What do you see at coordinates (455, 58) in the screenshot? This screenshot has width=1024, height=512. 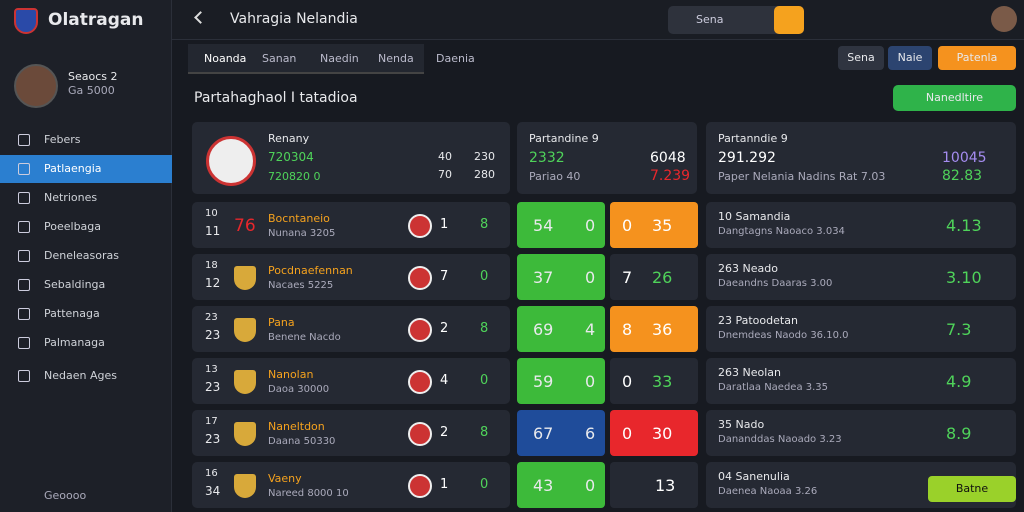 I see `tab: Daenia` at bounding box center [455, 58].